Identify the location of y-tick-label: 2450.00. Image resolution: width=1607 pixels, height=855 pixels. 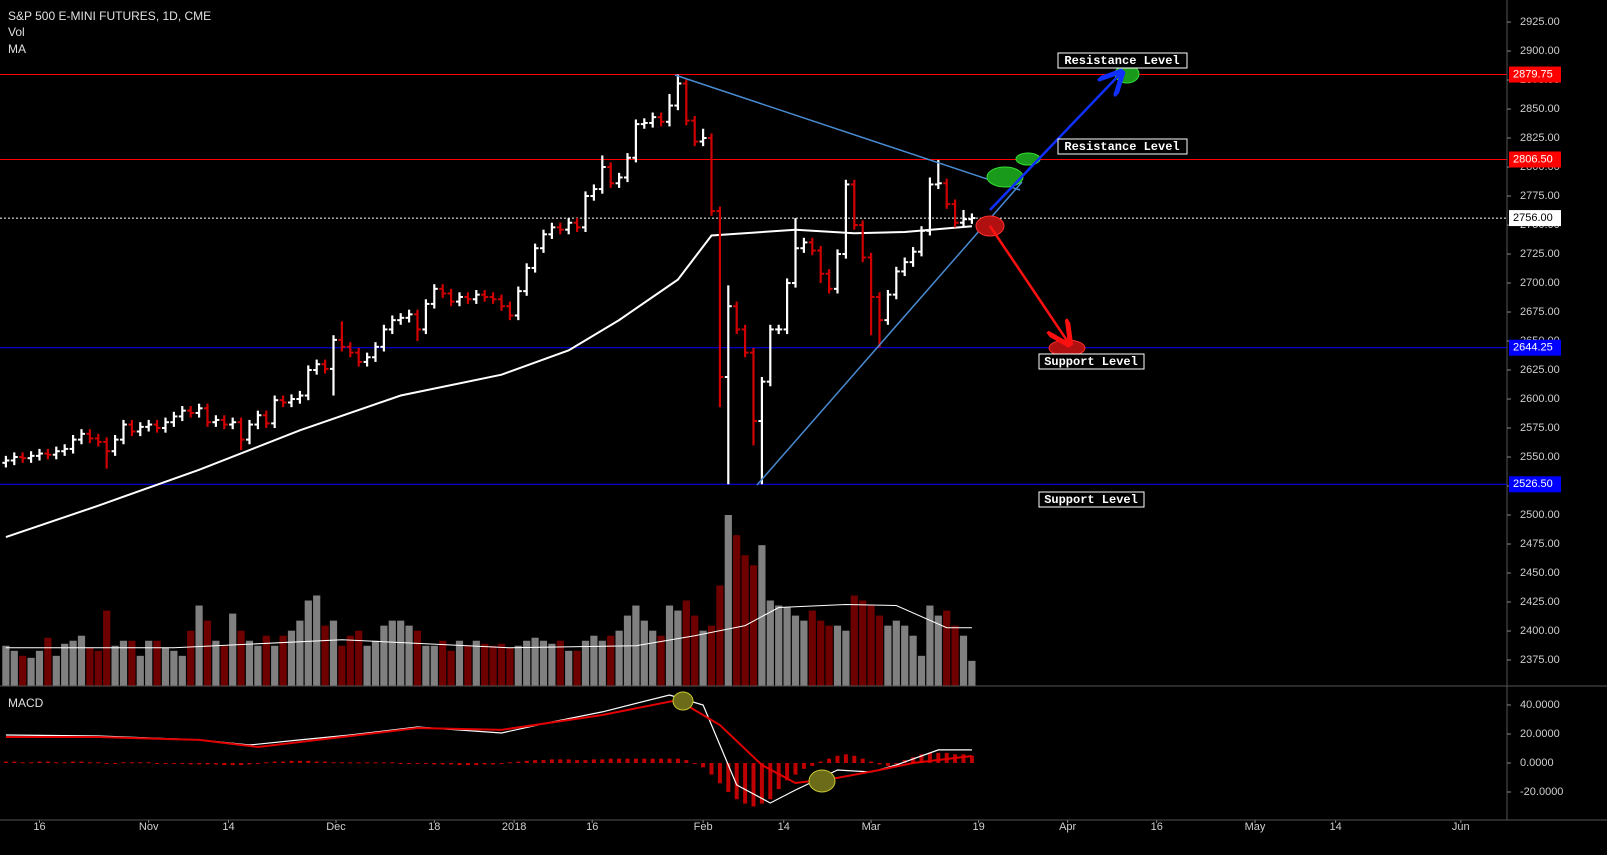
(1540, 573).